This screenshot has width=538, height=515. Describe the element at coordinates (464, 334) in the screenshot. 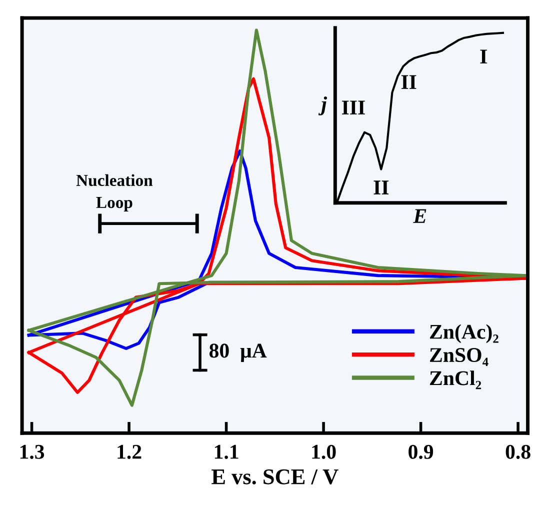

I see `legend-label: Zn(Ac)₂` at that location.